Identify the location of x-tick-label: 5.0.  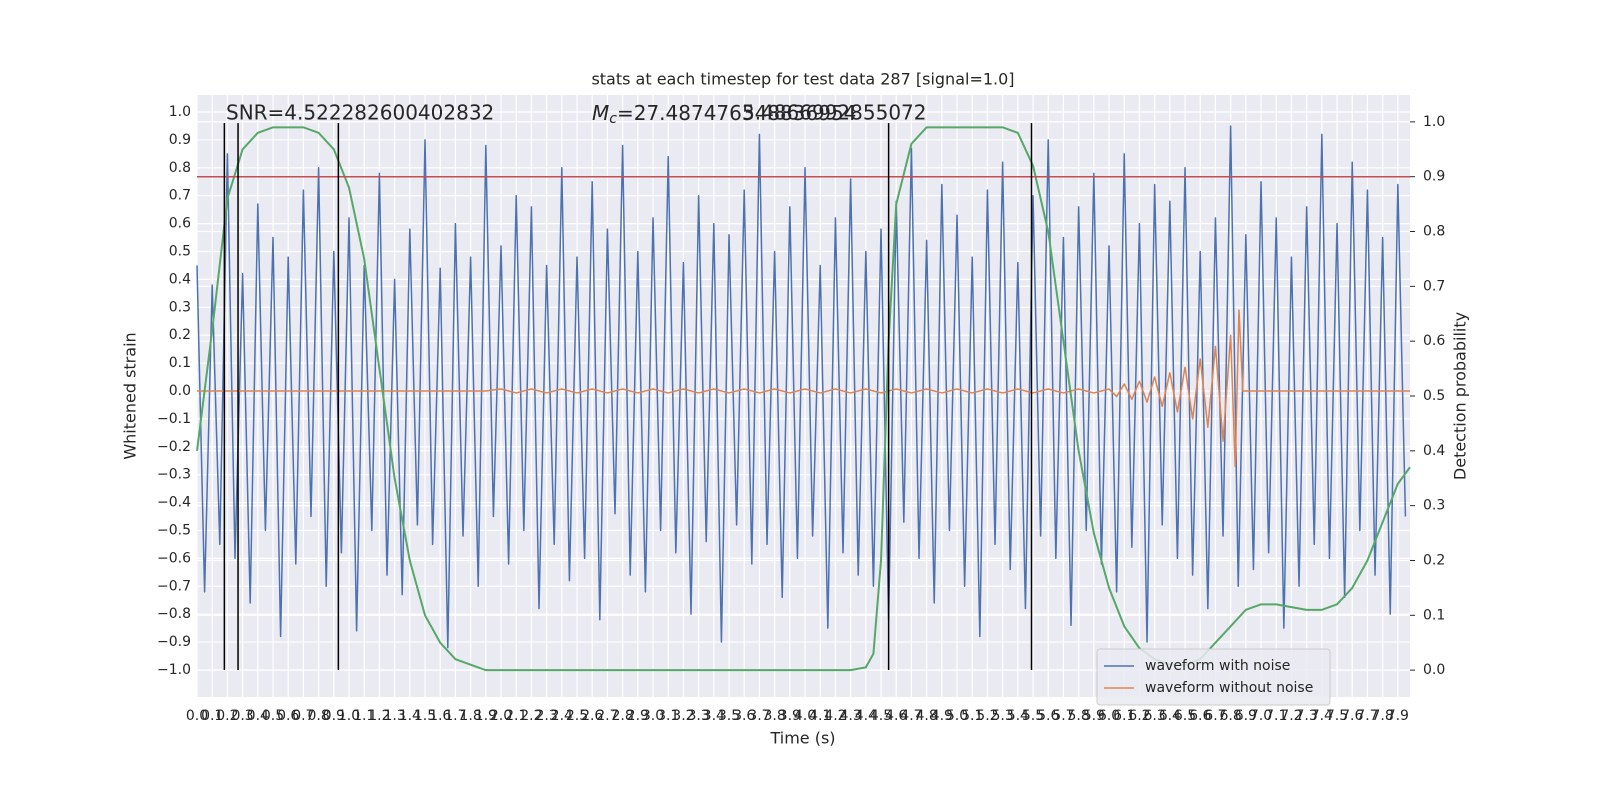
(957, 716).